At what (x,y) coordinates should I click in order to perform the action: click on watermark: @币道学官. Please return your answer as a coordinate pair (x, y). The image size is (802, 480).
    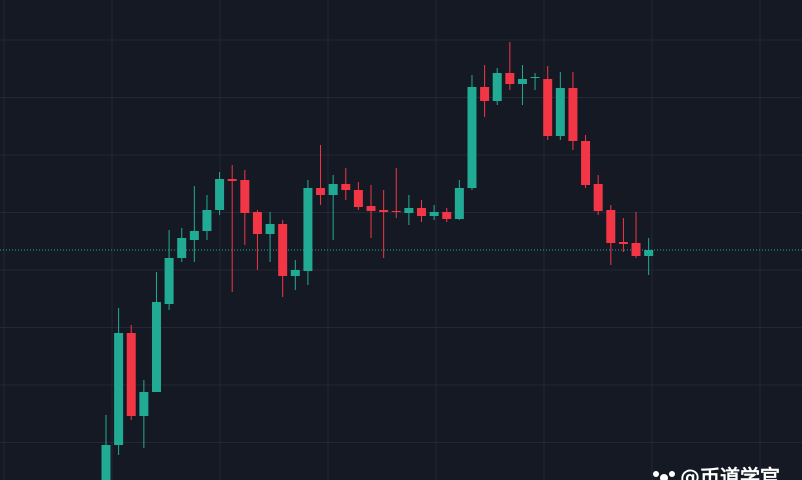
    Looking at the image, I should click on (730, 472).